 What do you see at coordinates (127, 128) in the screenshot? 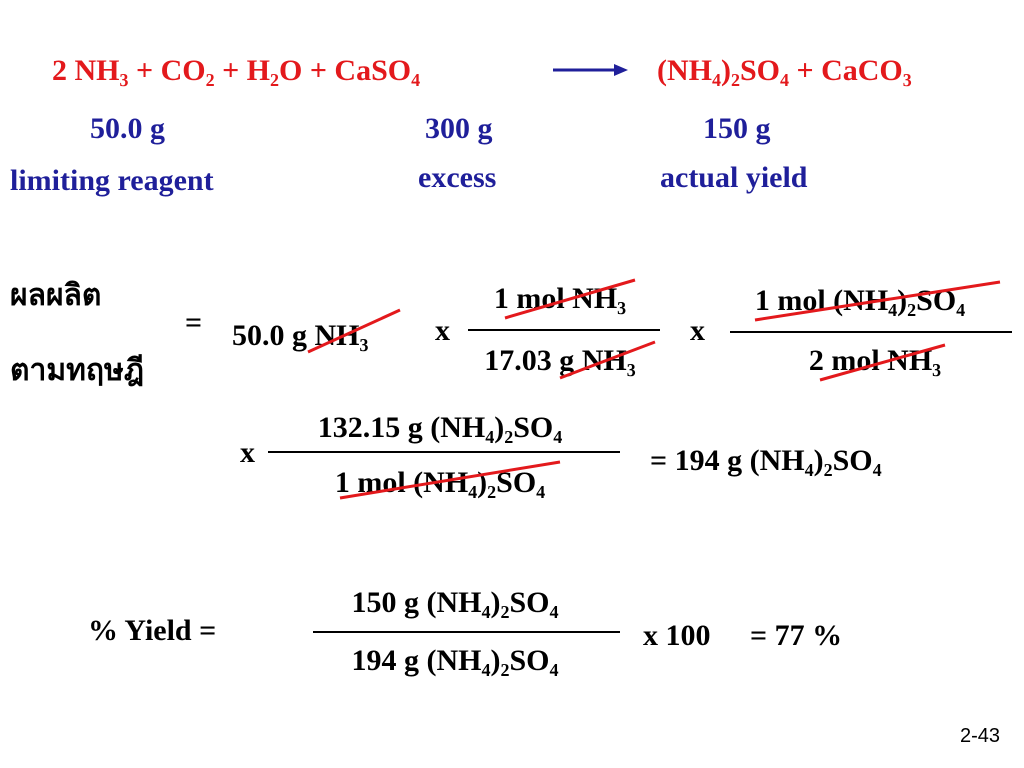
I see `mass: 50.0 g` at bounding box center [127, 128].